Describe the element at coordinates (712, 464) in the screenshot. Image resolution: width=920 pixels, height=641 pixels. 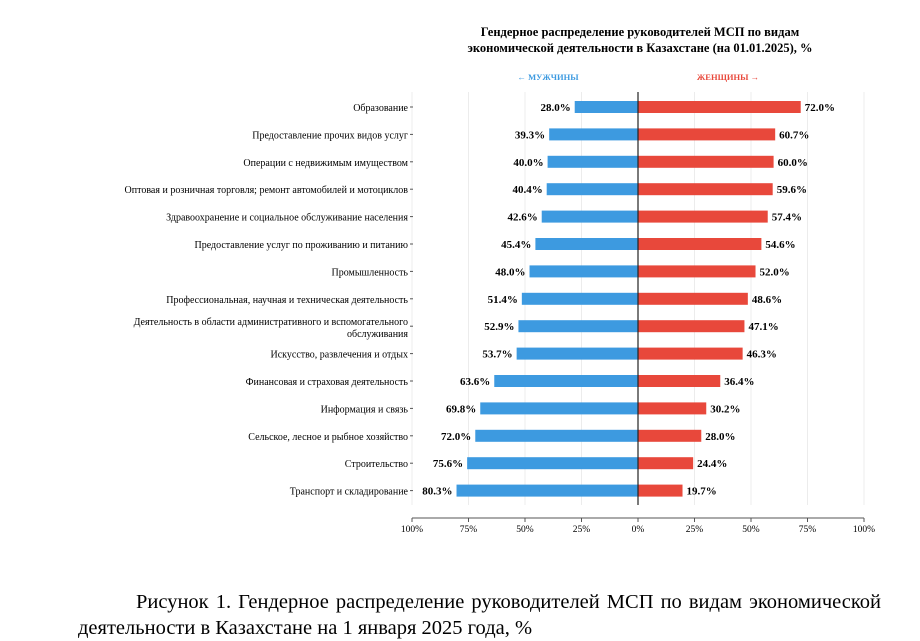
I see `data-label-women: 24.4%` at that location.